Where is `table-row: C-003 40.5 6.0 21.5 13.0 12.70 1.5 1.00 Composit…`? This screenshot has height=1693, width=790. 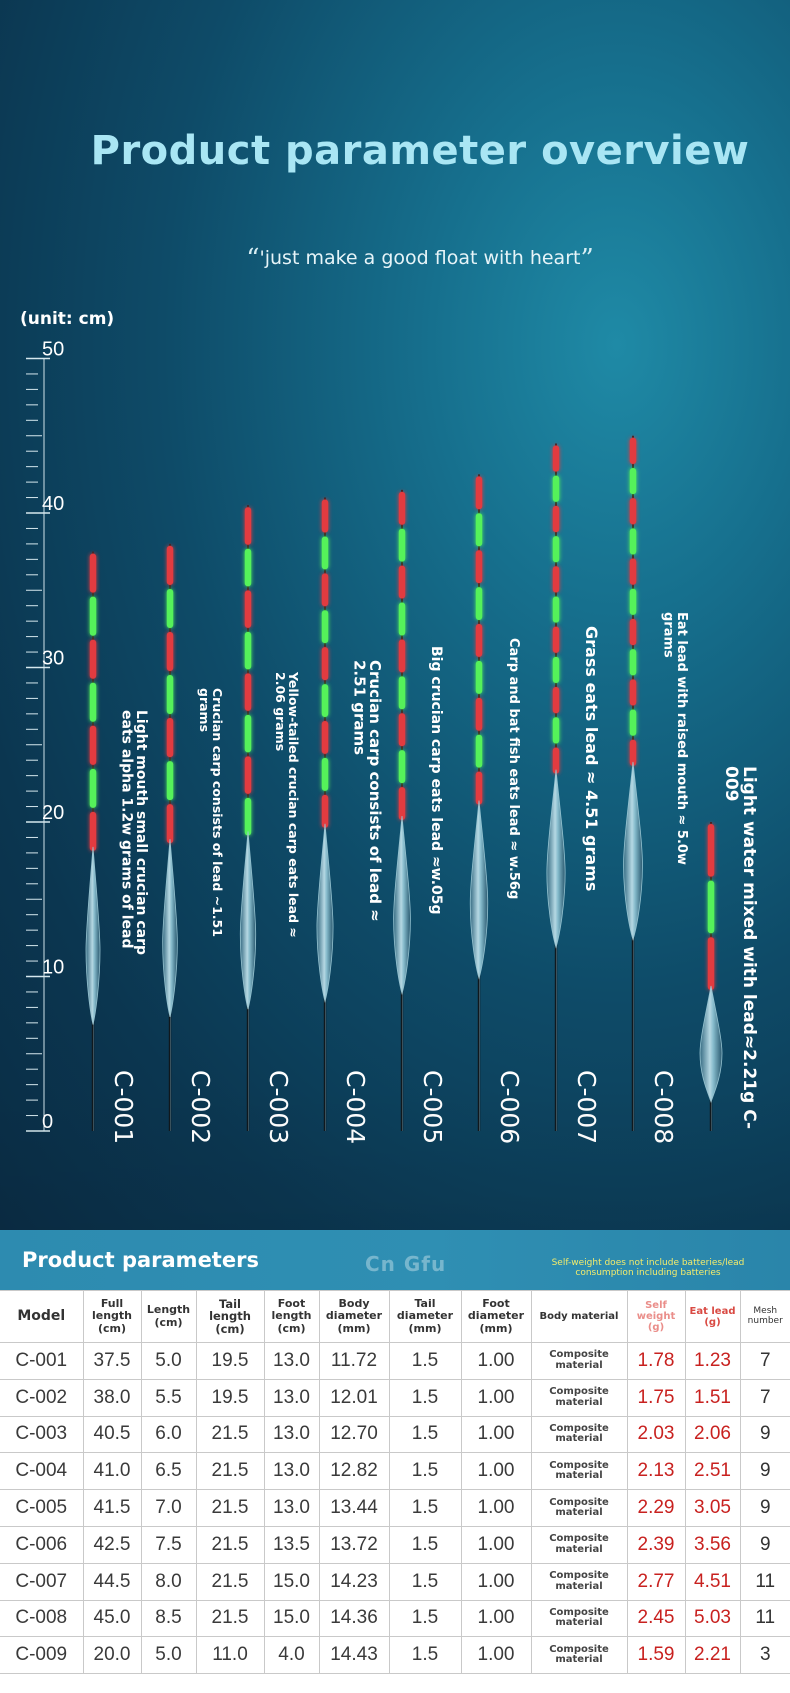 table-row: C-003 40.5 6.0 21.5 13.0 12.70 1.5 1.00 Composit… is located at coordinates (395, 1434).